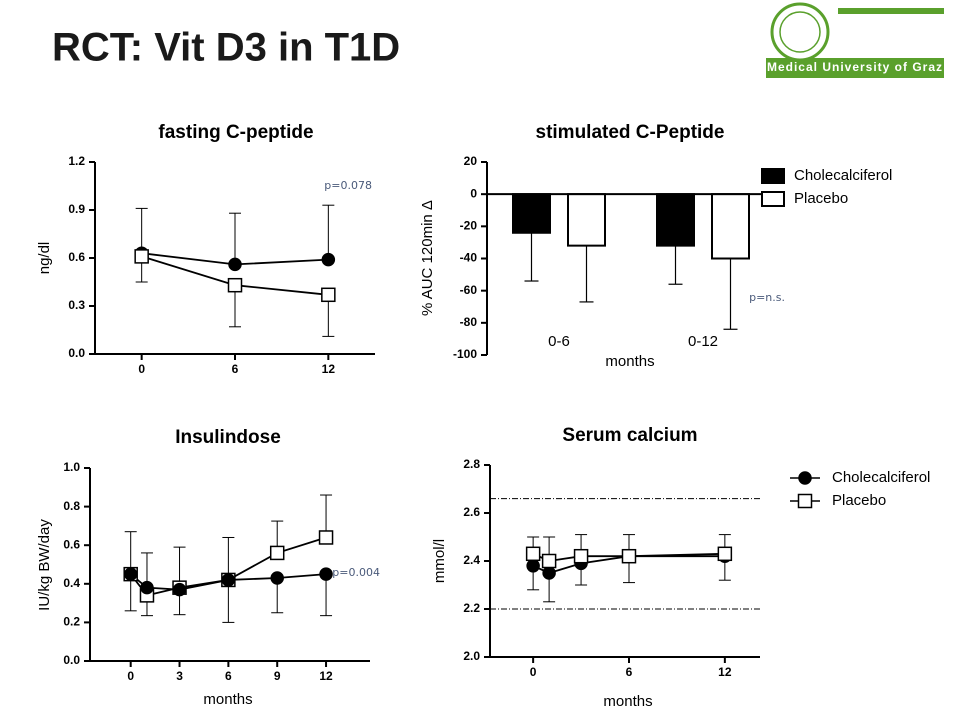  I want to click on x-tick-label: 0-12, so click(703, 341).